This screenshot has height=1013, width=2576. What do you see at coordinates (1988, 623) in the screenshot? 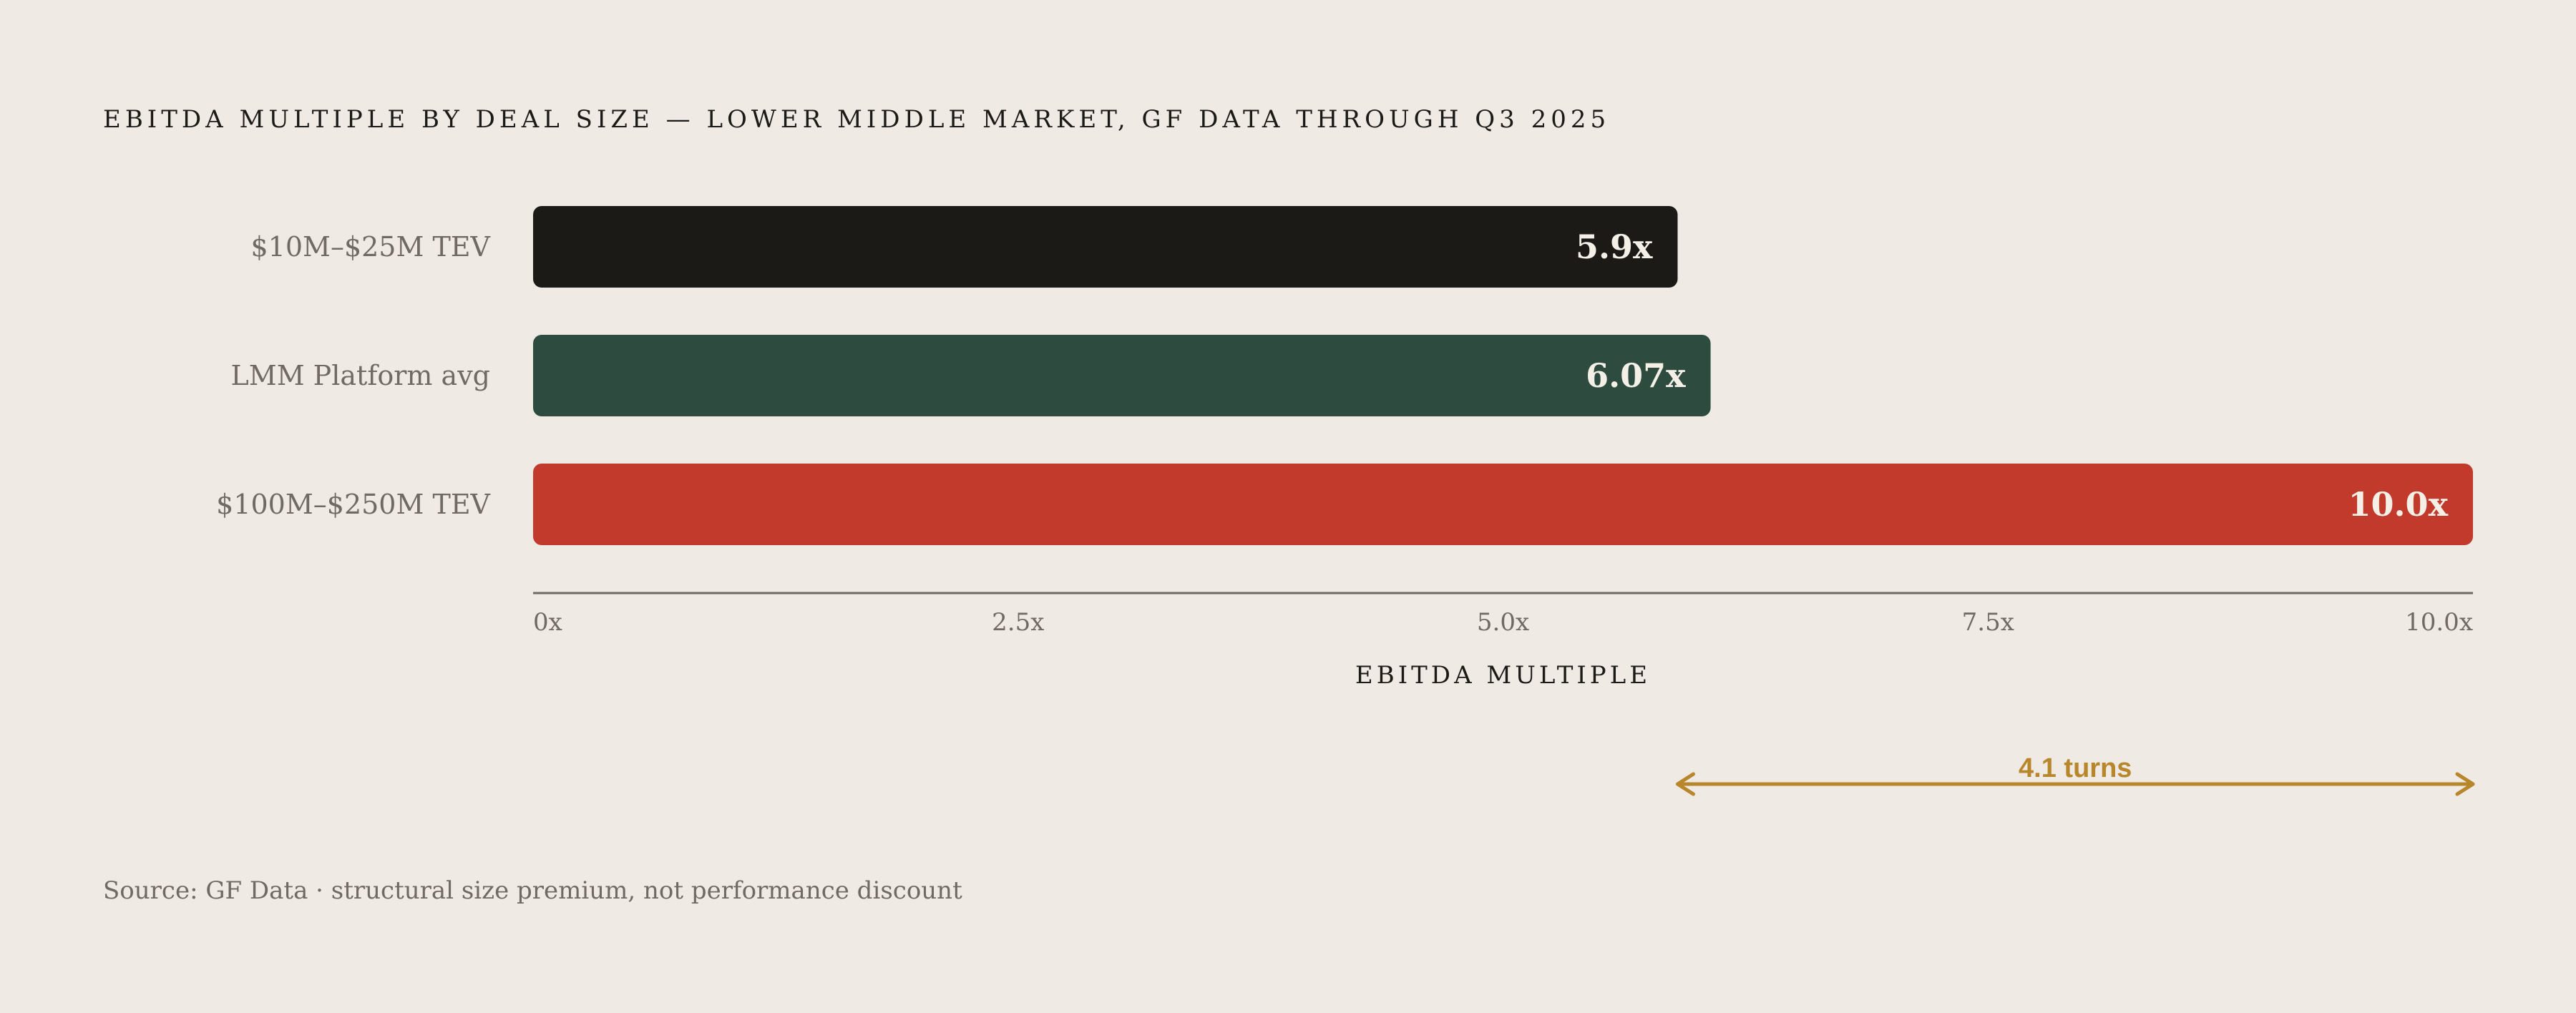
I see `x-tick-label: 7.5x` at bounding box center [1988, 623].